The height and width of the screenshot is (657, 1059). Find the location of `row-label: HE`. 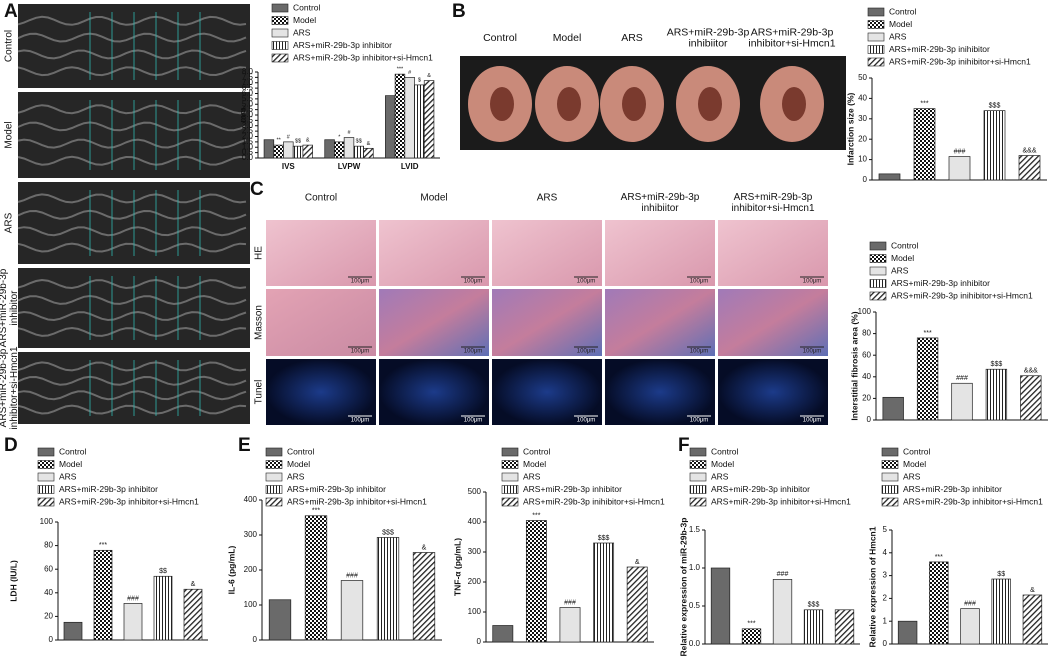

row-label: HE is located at coordinates (259, 253).